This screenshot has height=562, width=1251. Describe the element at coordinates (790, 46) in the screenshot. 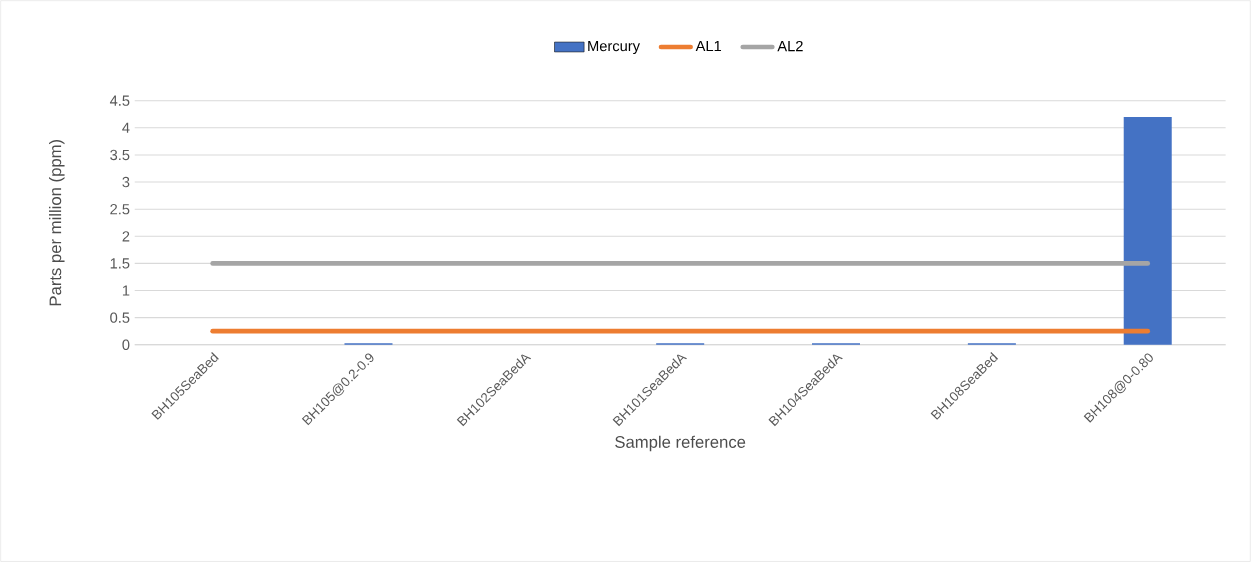

I see `legend-label: AL2` at that location.